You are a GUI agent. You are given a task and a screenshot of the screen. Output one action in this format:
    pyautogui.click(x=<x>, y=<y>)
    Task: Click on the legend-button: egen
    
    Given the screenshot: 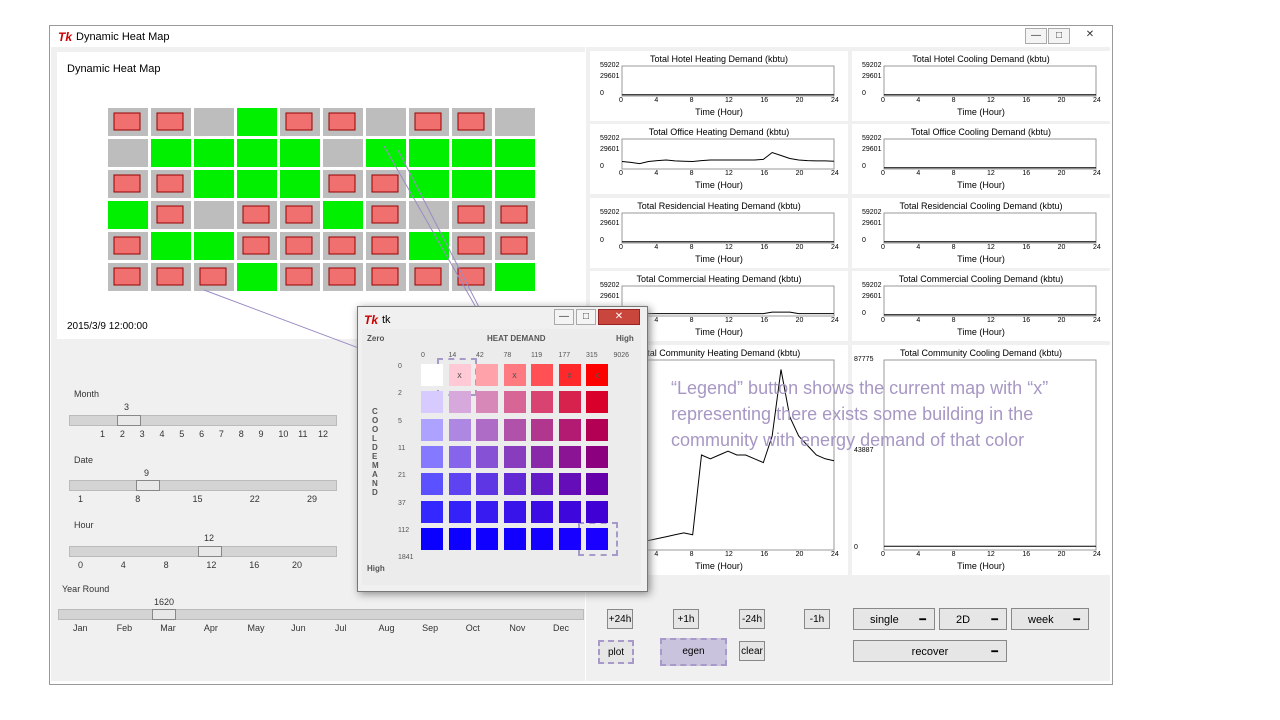 What is the action you would take?
    pyautogui.click(x=693, y=652)
    